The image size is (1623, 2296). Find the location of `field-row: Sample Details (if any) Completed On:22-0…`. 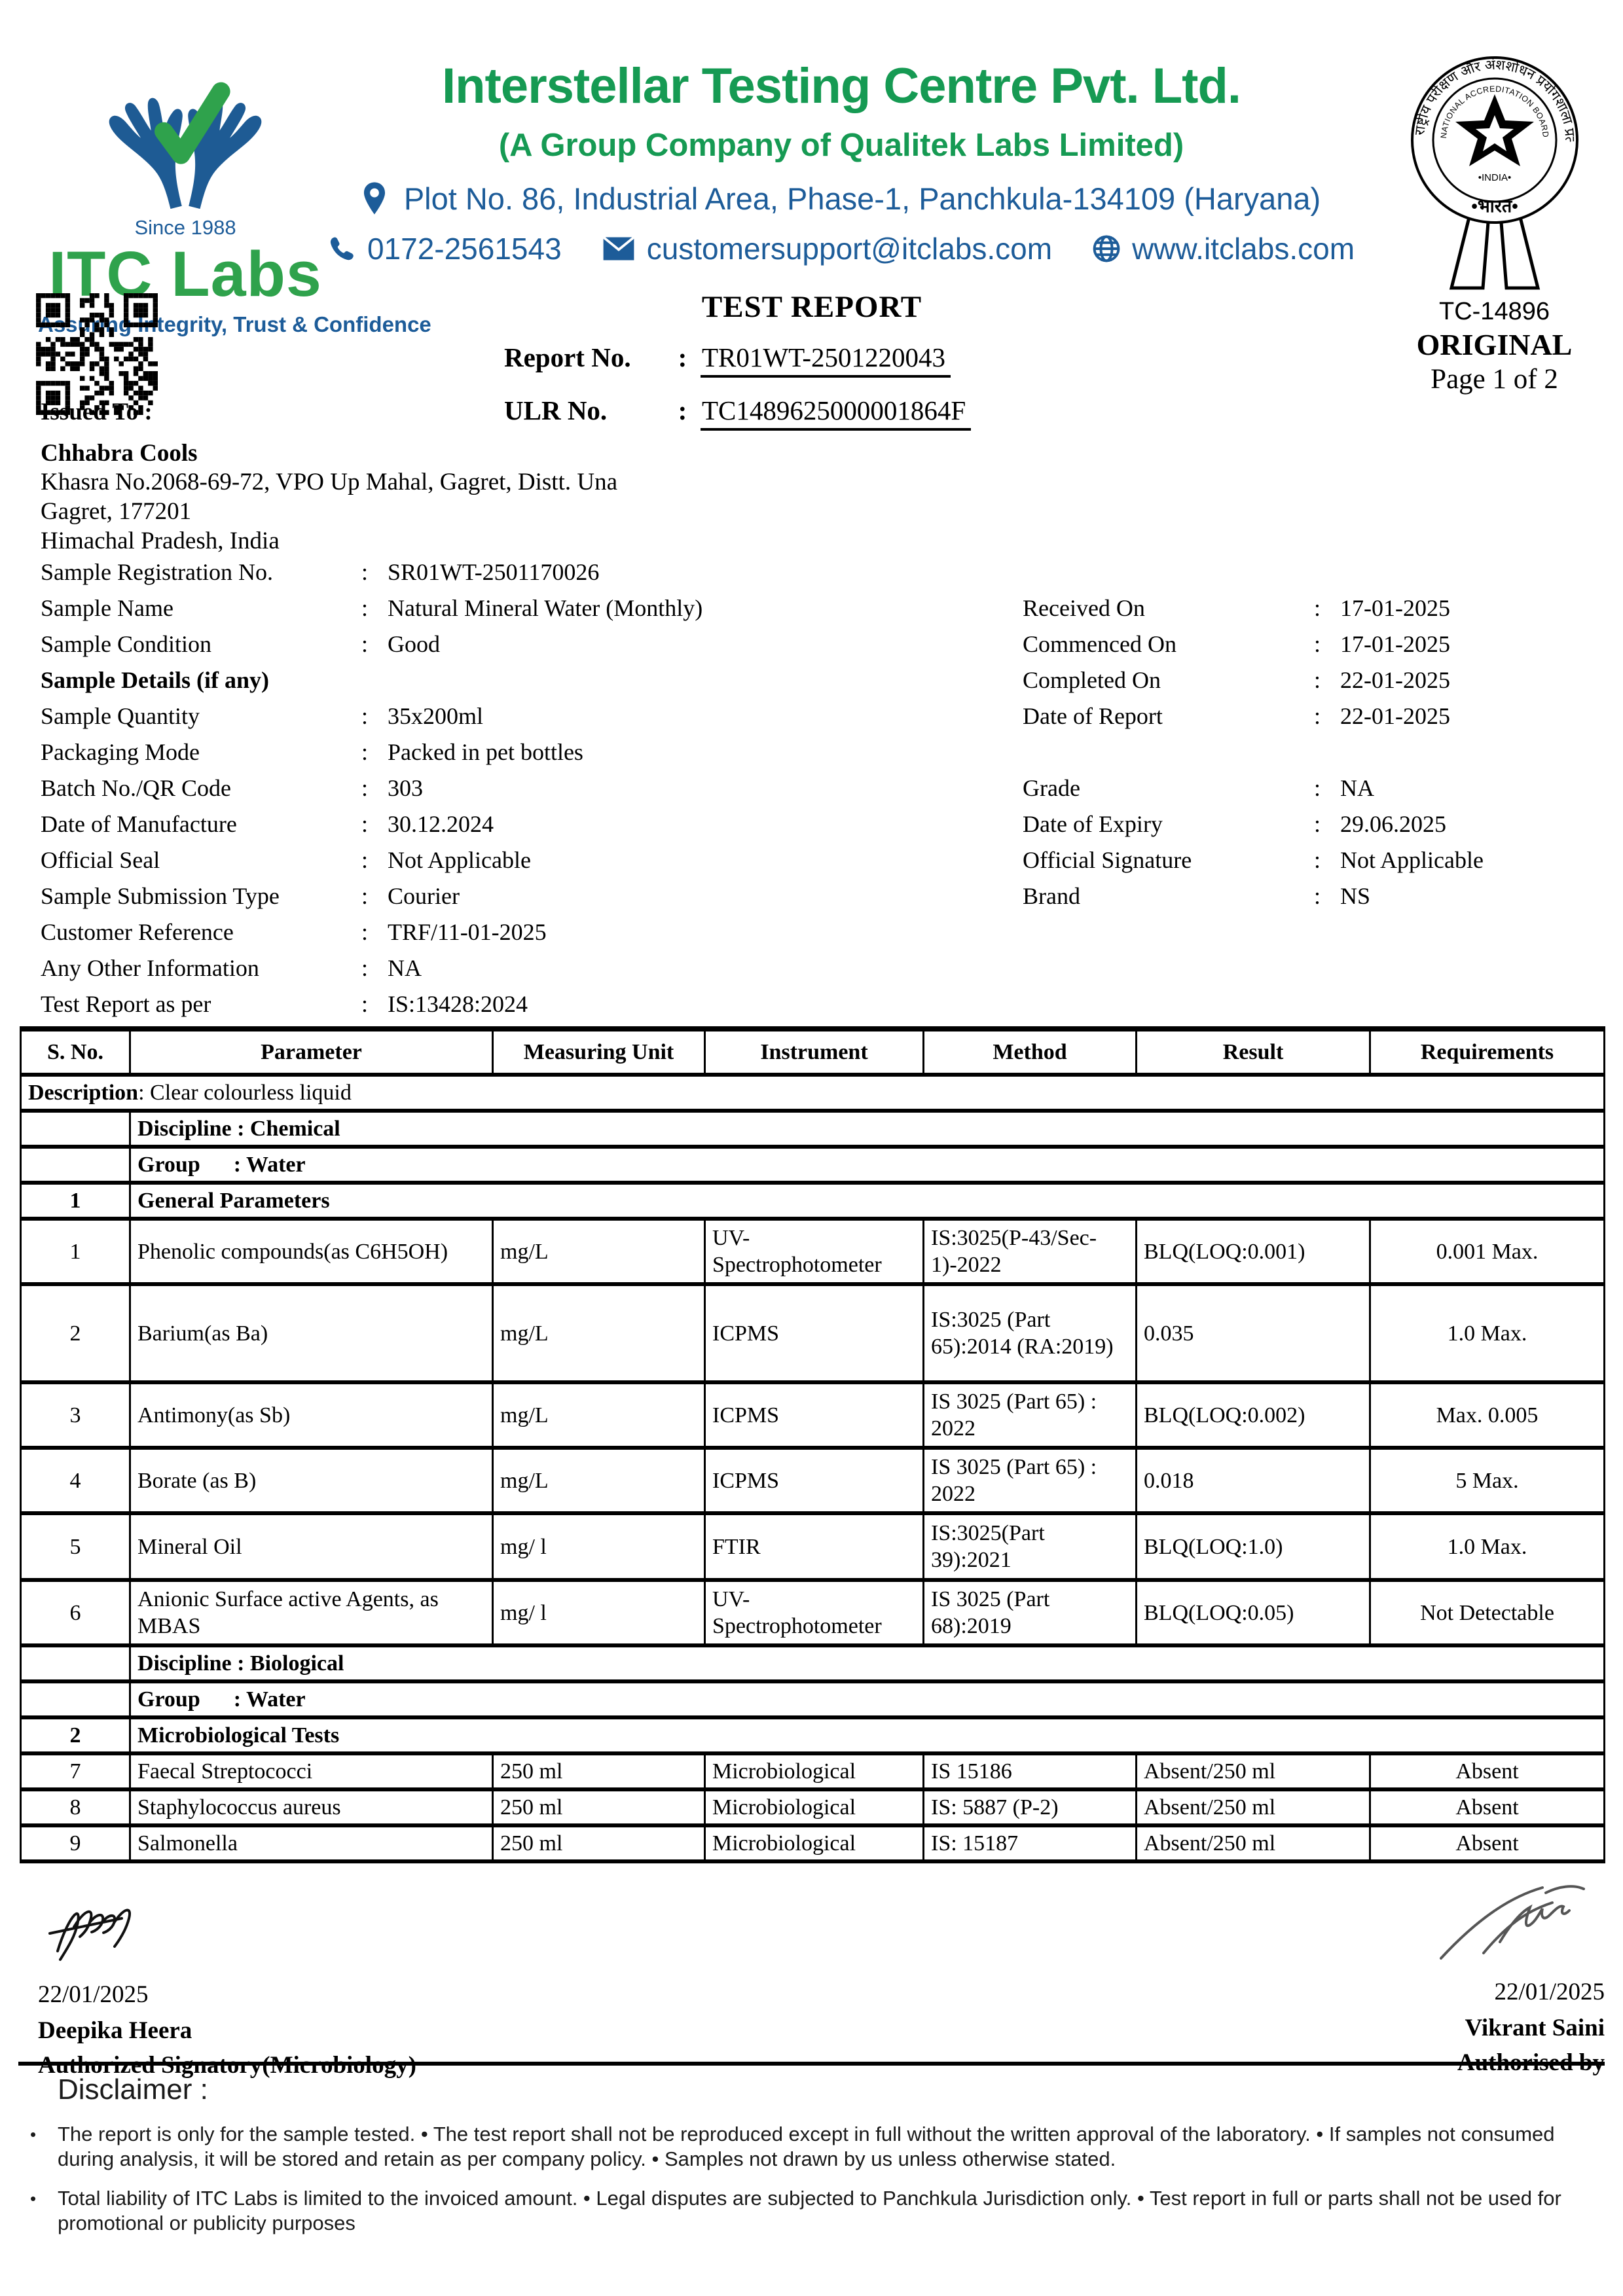

field-row: Sample Details (if any) Completed On:22-0… is located at coordinates (816, 680).